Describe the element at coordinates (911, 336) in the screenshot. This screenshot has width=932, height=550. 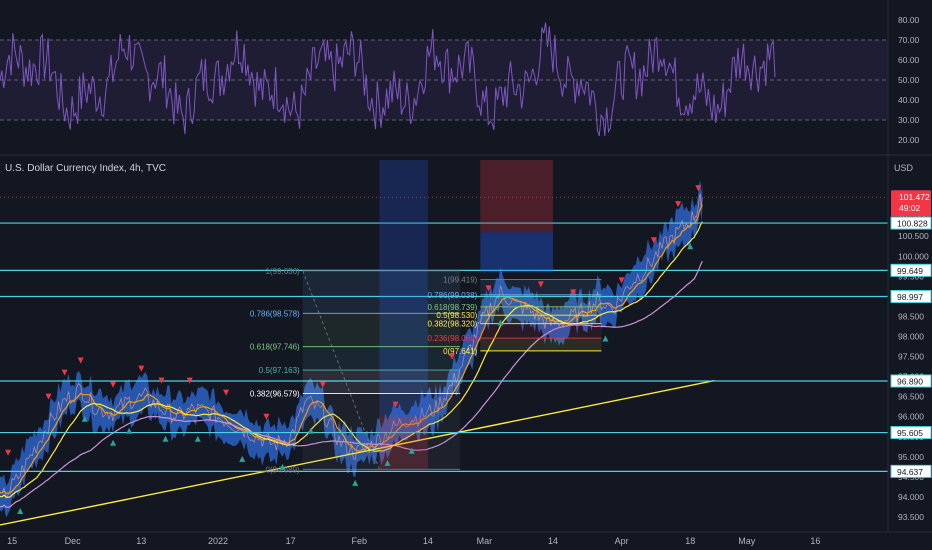
I see `price-tick-label: 98.000` at that location.